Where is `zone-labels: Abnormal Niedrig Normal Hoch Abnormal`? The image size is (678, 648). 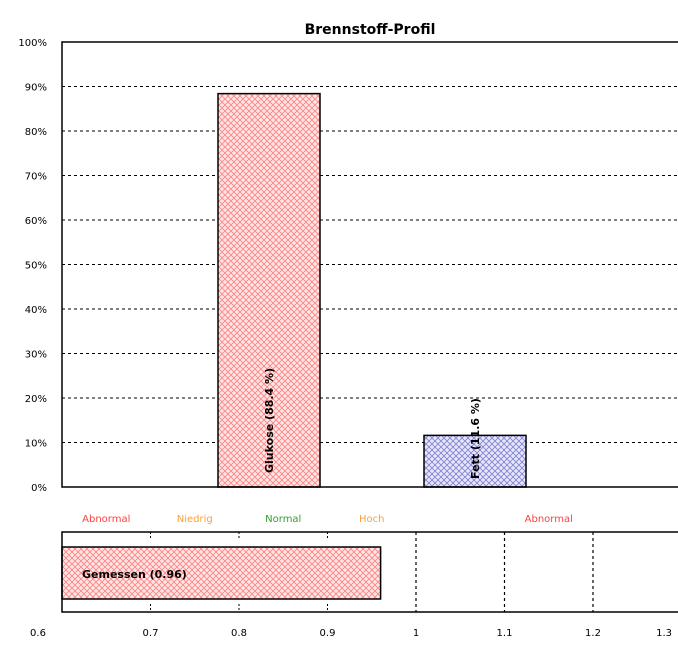
zone-labels: Abnormal Niedrig Normal Hoch Abnormal is located at coordinates (327, 519).